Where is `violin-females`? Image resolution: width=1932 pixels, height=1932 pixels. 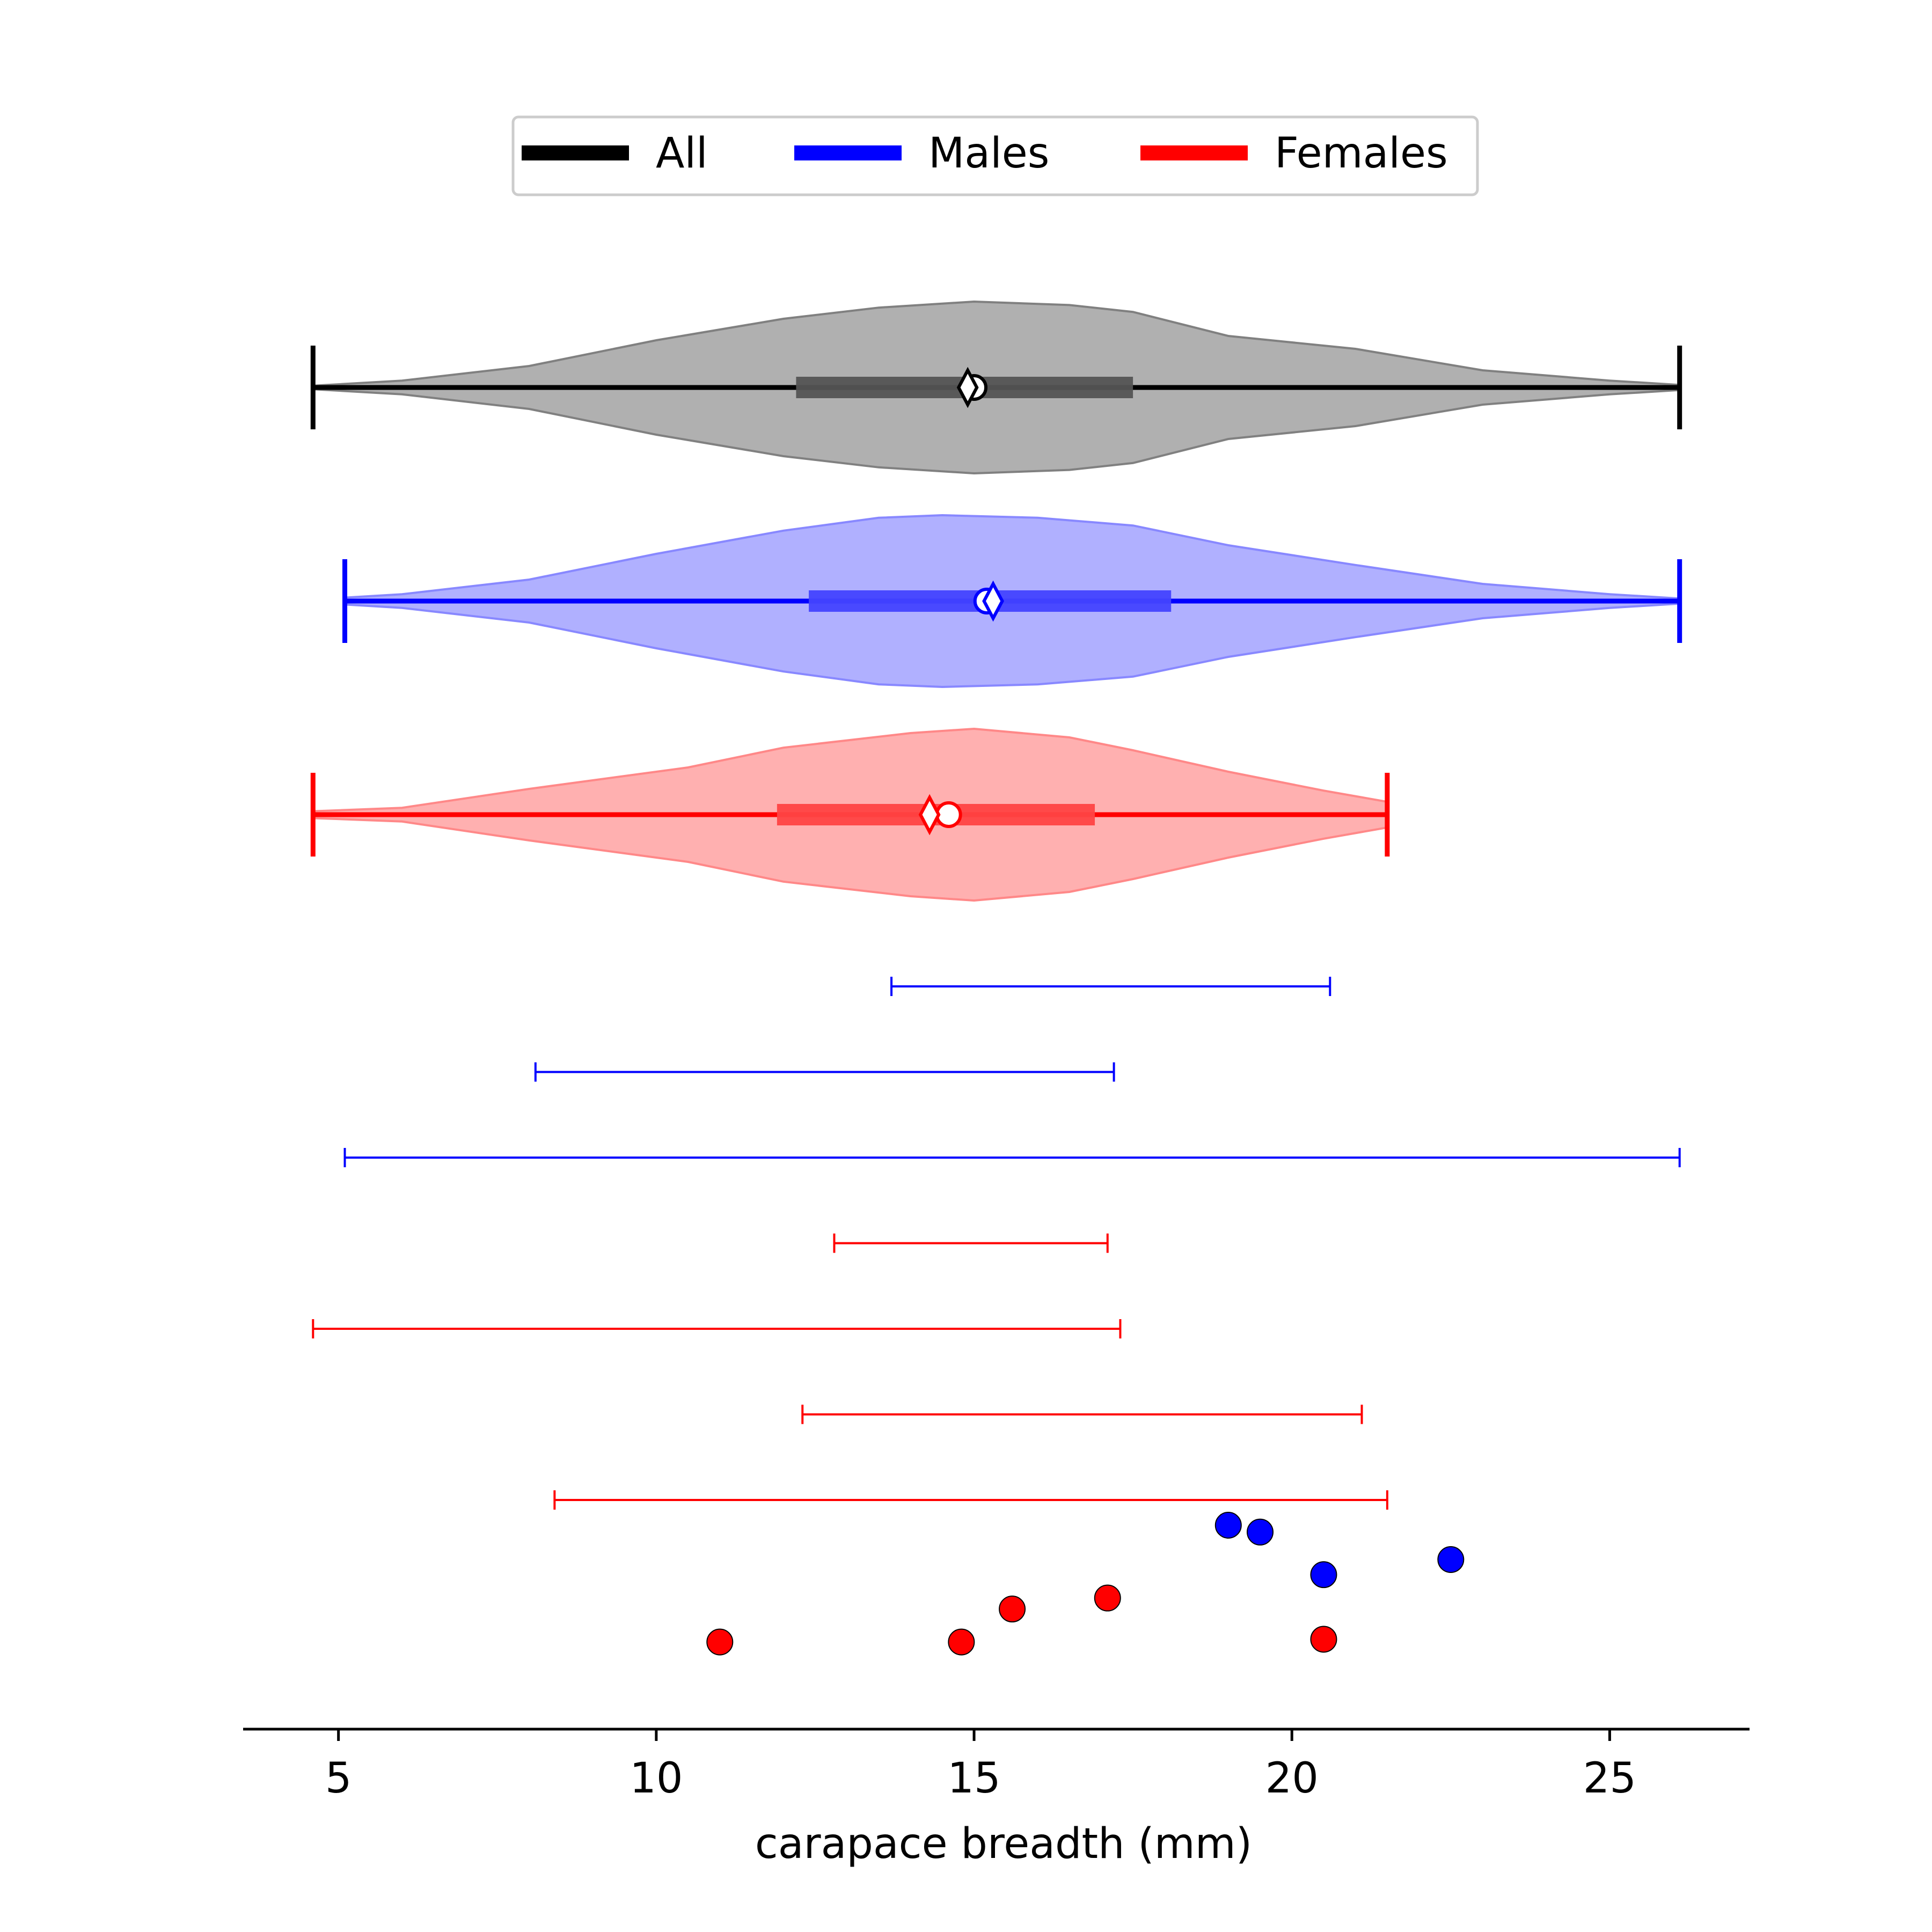
violin-females is located at coordinates (850, 814).